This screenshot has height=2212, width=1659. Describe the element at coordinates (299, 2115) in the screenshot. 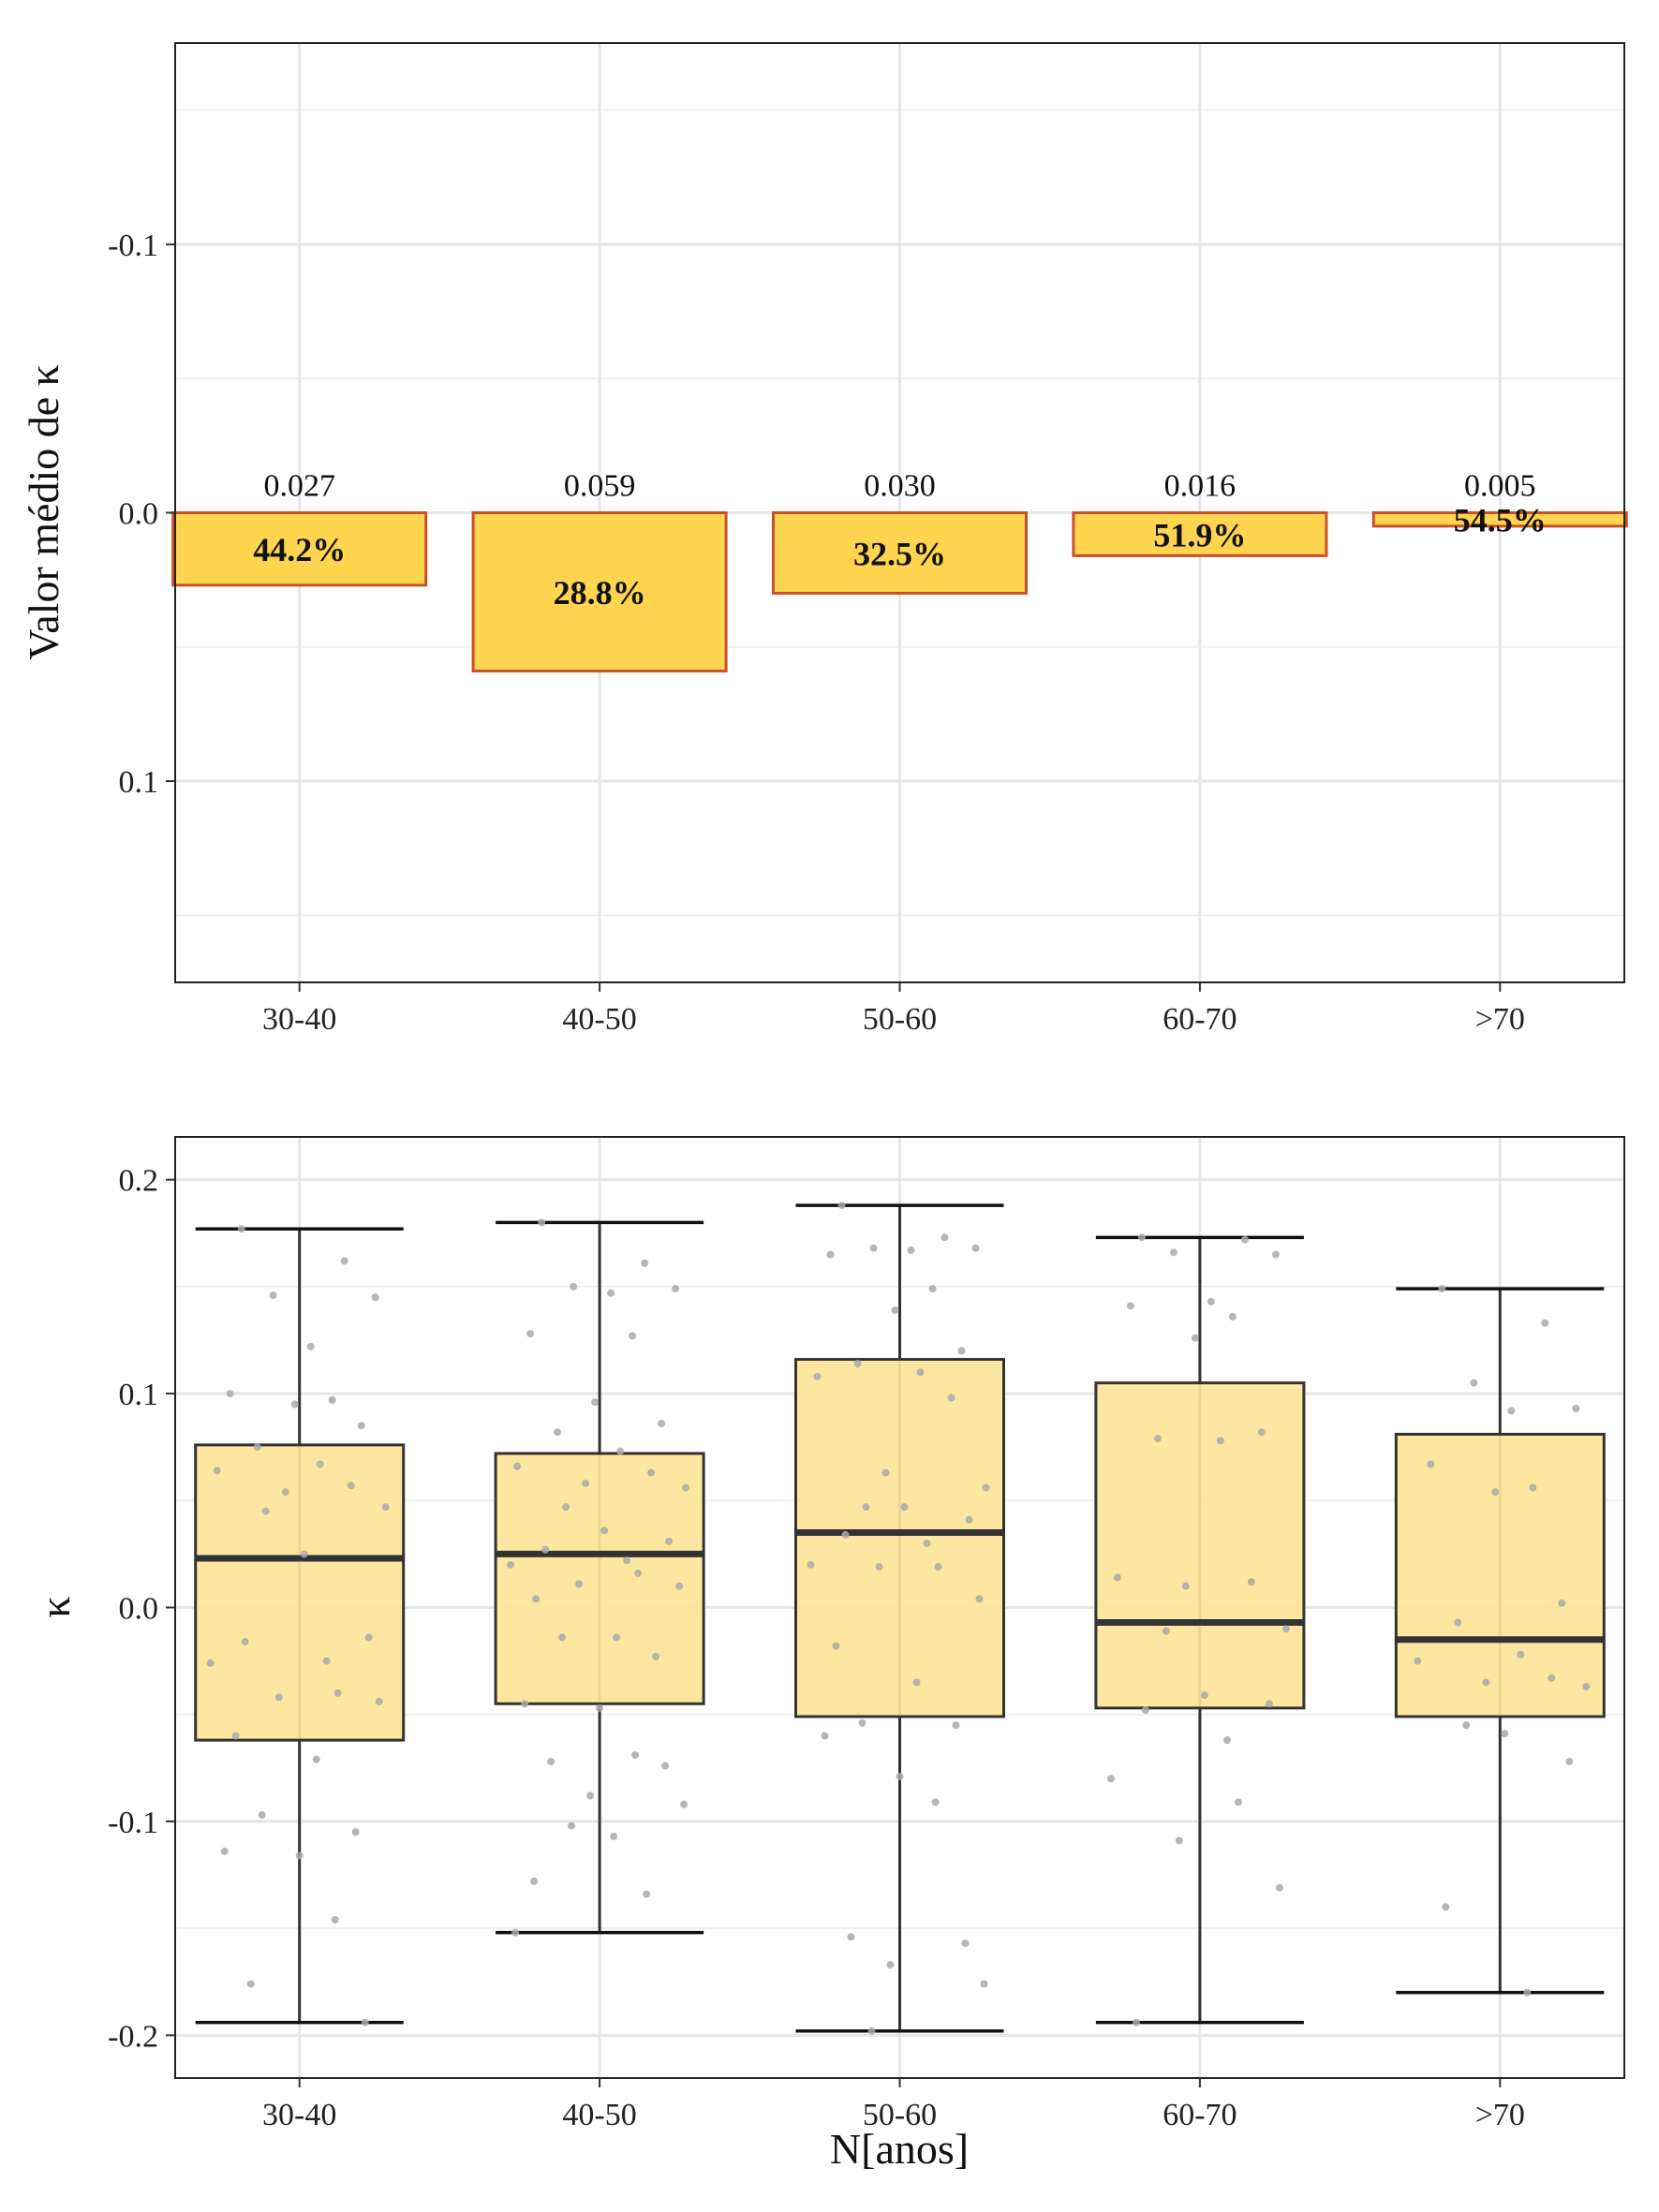

I see `box-plot-x-tick-label: 30-40` at that location.